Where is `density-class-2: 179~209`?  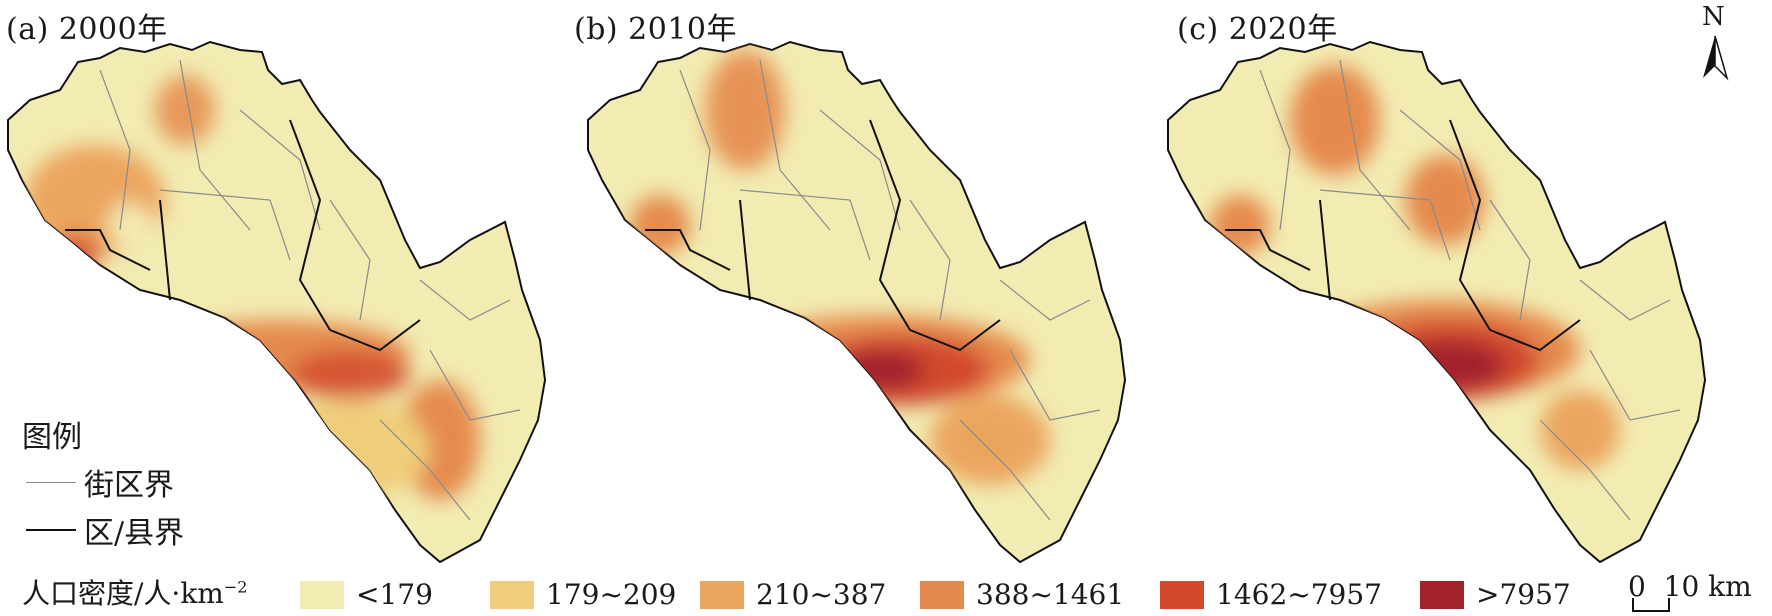
density-class-2: 179~209 is located at coordinates (583, 594).